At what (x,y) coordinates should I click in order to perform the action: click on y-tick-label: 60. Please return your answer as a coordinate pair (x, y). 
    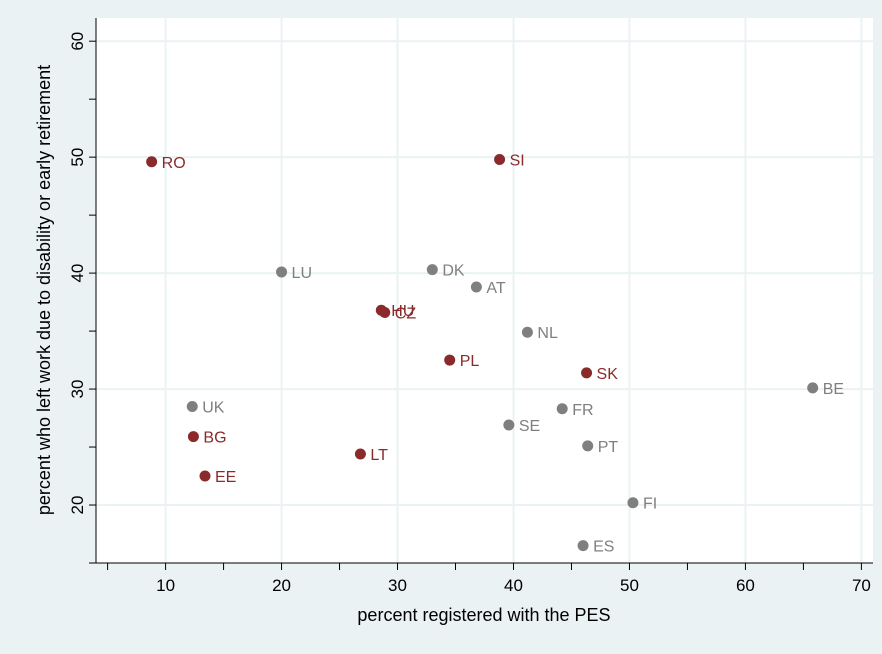
    Looking at the image, I should click on (77, 41).